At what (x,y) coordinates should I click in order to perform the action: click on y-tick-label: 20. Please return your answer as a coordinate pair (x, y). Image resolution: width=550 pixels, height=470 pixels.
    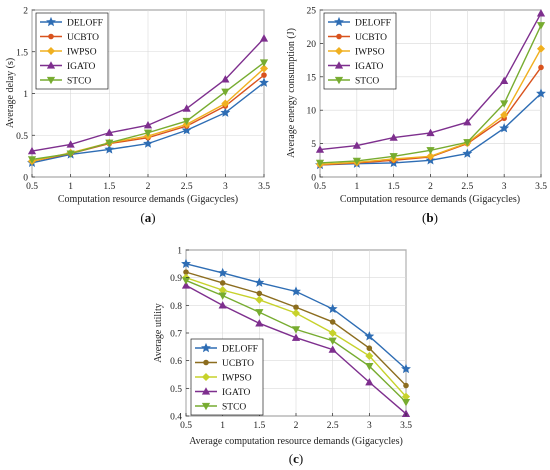
    Looking at the image, I should click on (312, 45).